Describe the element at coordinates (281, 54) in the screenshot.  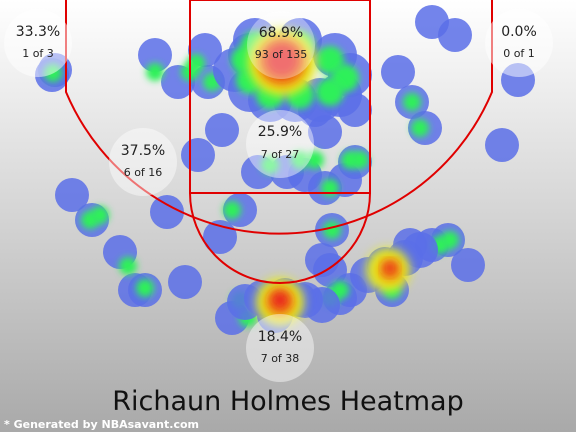
I see `zone-count-label: 93 of 135` at that location.